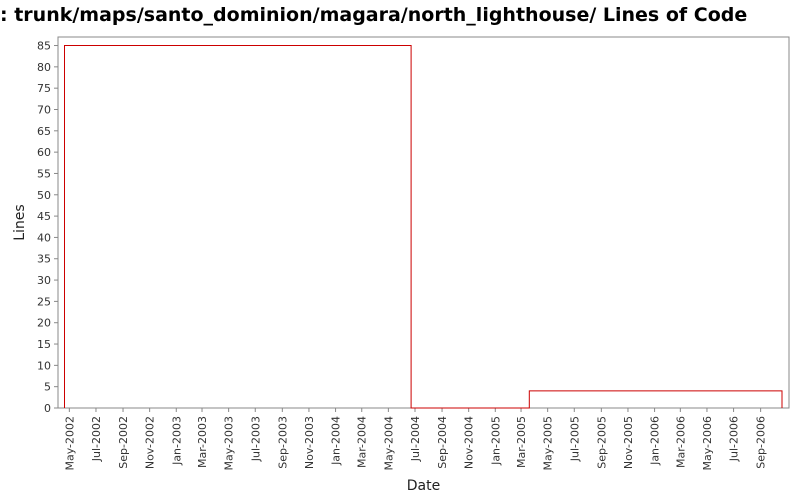  Describe the element at coordinates (44, 365) in the screenshot. I see `y-tick-label: 10` at that location.